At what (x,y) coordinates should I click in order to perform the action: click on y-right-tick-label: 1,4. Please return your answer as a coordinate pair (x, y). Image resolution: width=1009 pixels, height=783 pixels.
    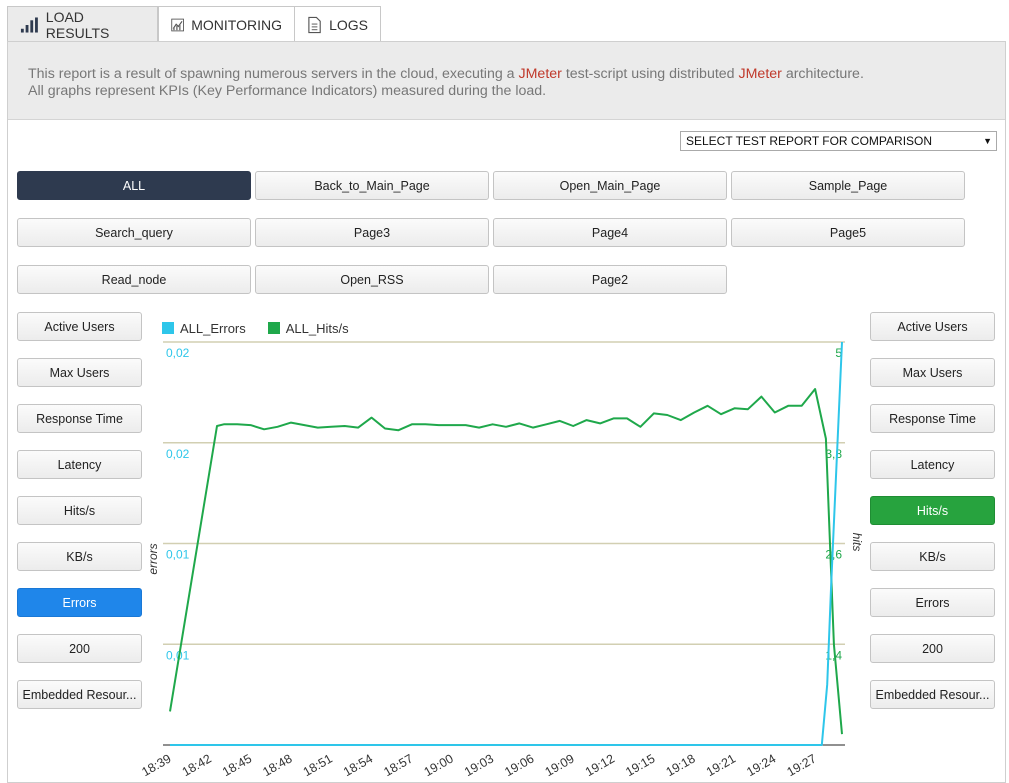
    Looking at the image, I should click on (833, 655).